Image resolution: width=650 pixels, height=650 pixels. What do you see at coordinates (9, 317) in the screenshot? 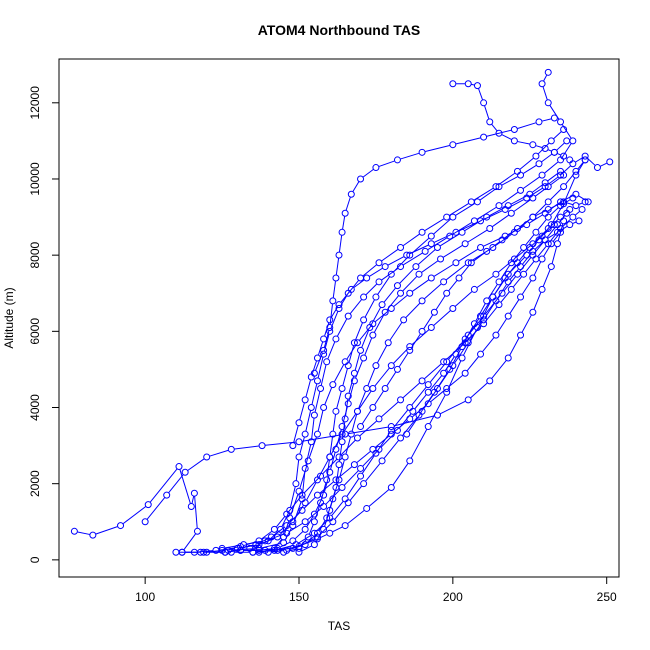
I see `y-axis-label: Altitude (m)` at bounding box center [9, 317].